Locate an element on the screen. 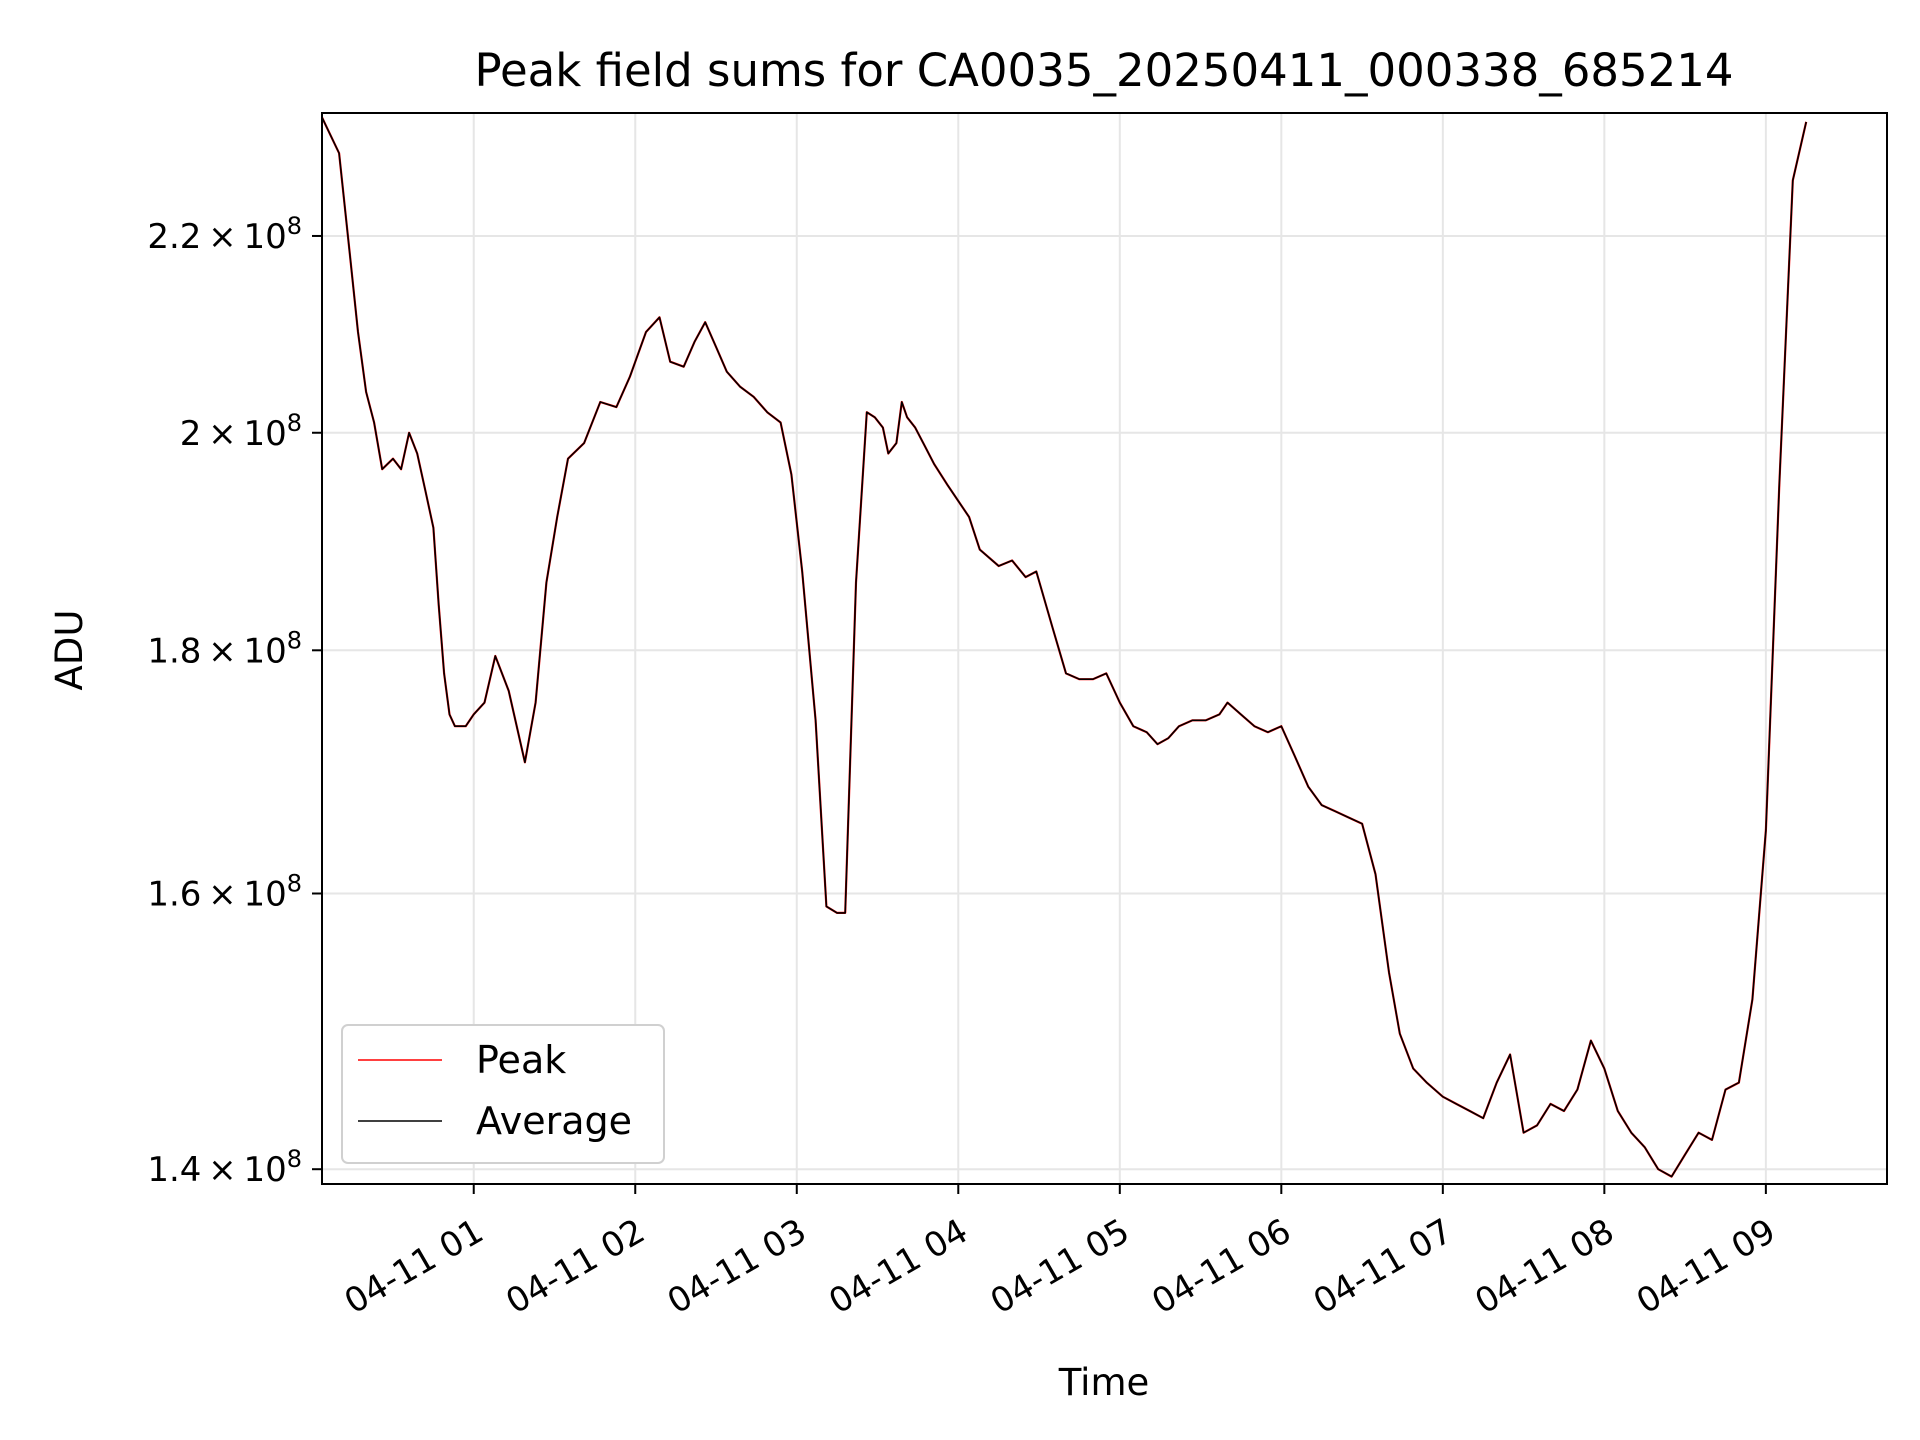  legend: Peak Average is located at coordinates (503, 1094).